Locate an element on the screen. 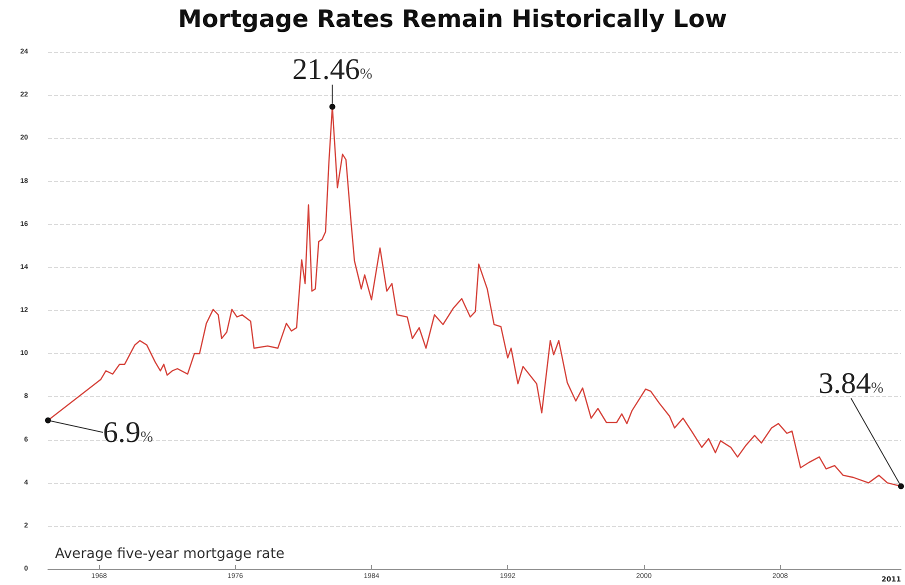 Image resolution: width=905 pixels, height=585 pixels. annotation: Average five-year mortgage rate is located at coordinates (169, 554).